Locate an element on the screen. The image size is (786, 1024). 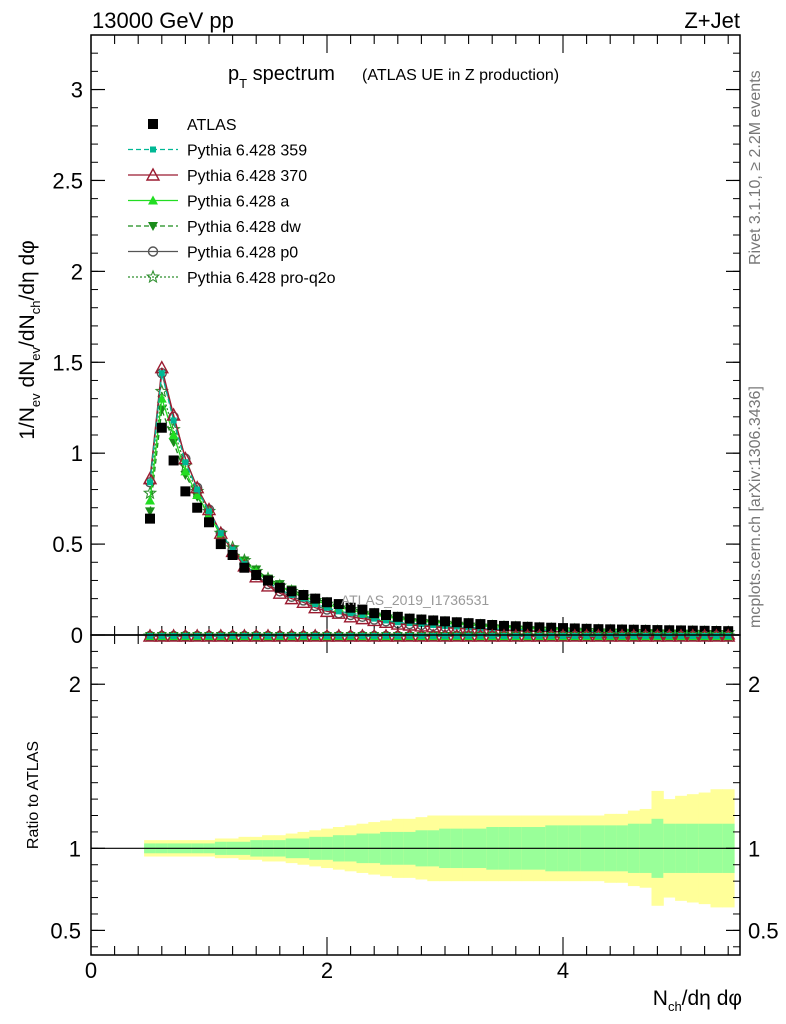
main-ytick-label: 1.5 is located at coordinates (67, 362).